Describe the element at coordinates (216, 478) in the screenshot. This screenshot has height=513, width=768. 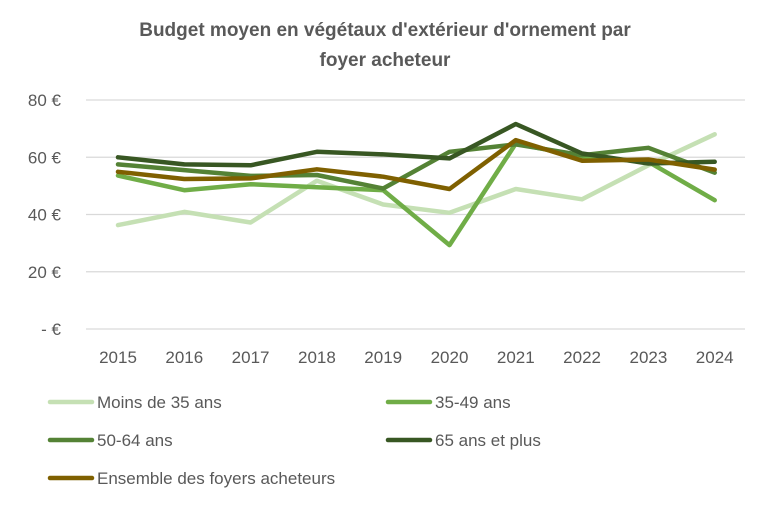
I see `legend-label: Ensemble des foyers acheteurs` at that location.